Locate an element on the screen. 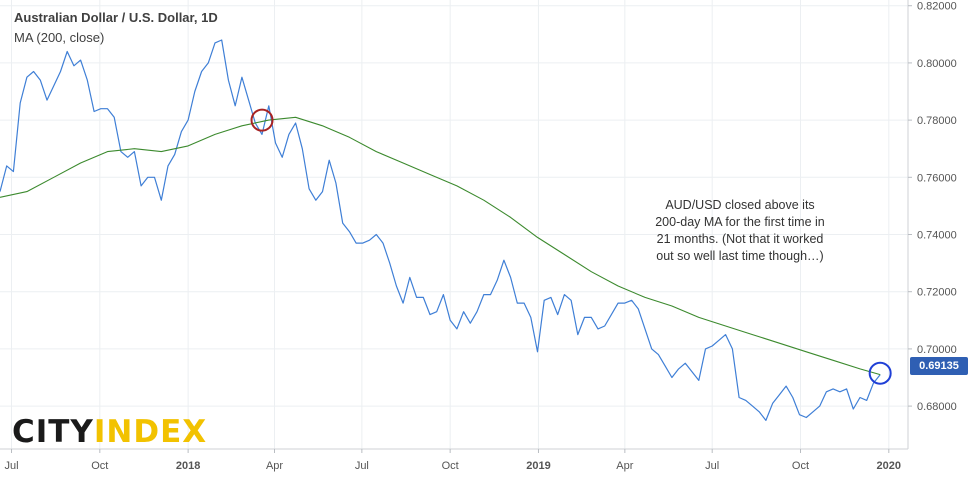 This screenshot has height=486, width=970. logo-part-index: INDEX is located at coordinates (150, 432).